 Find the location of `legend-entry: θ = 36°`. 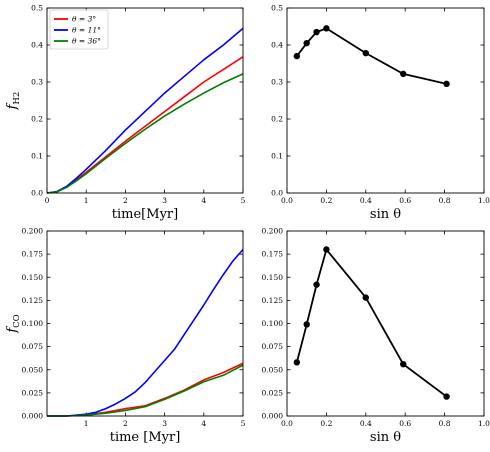

legend-entry: θ = 36° is located at coordinates (86, 41).